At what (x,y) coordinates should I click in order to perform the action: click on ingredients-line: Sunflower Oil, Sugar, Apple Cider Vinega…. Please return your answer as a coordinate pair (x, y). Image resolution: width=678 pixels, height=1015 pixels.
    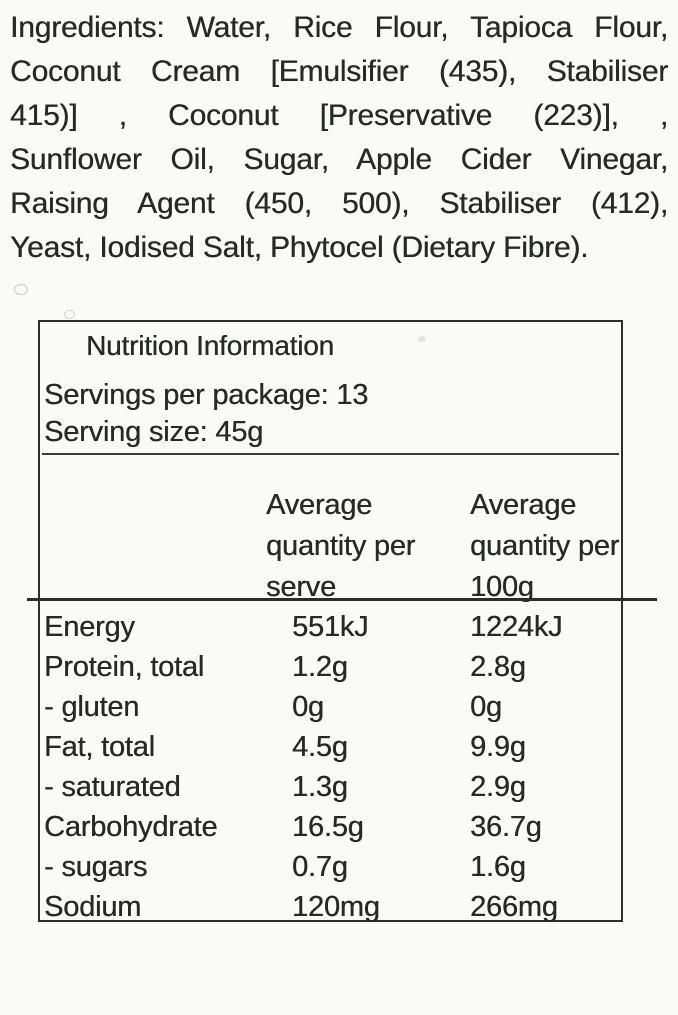
    Looking at the image, I should click on (339, 159).